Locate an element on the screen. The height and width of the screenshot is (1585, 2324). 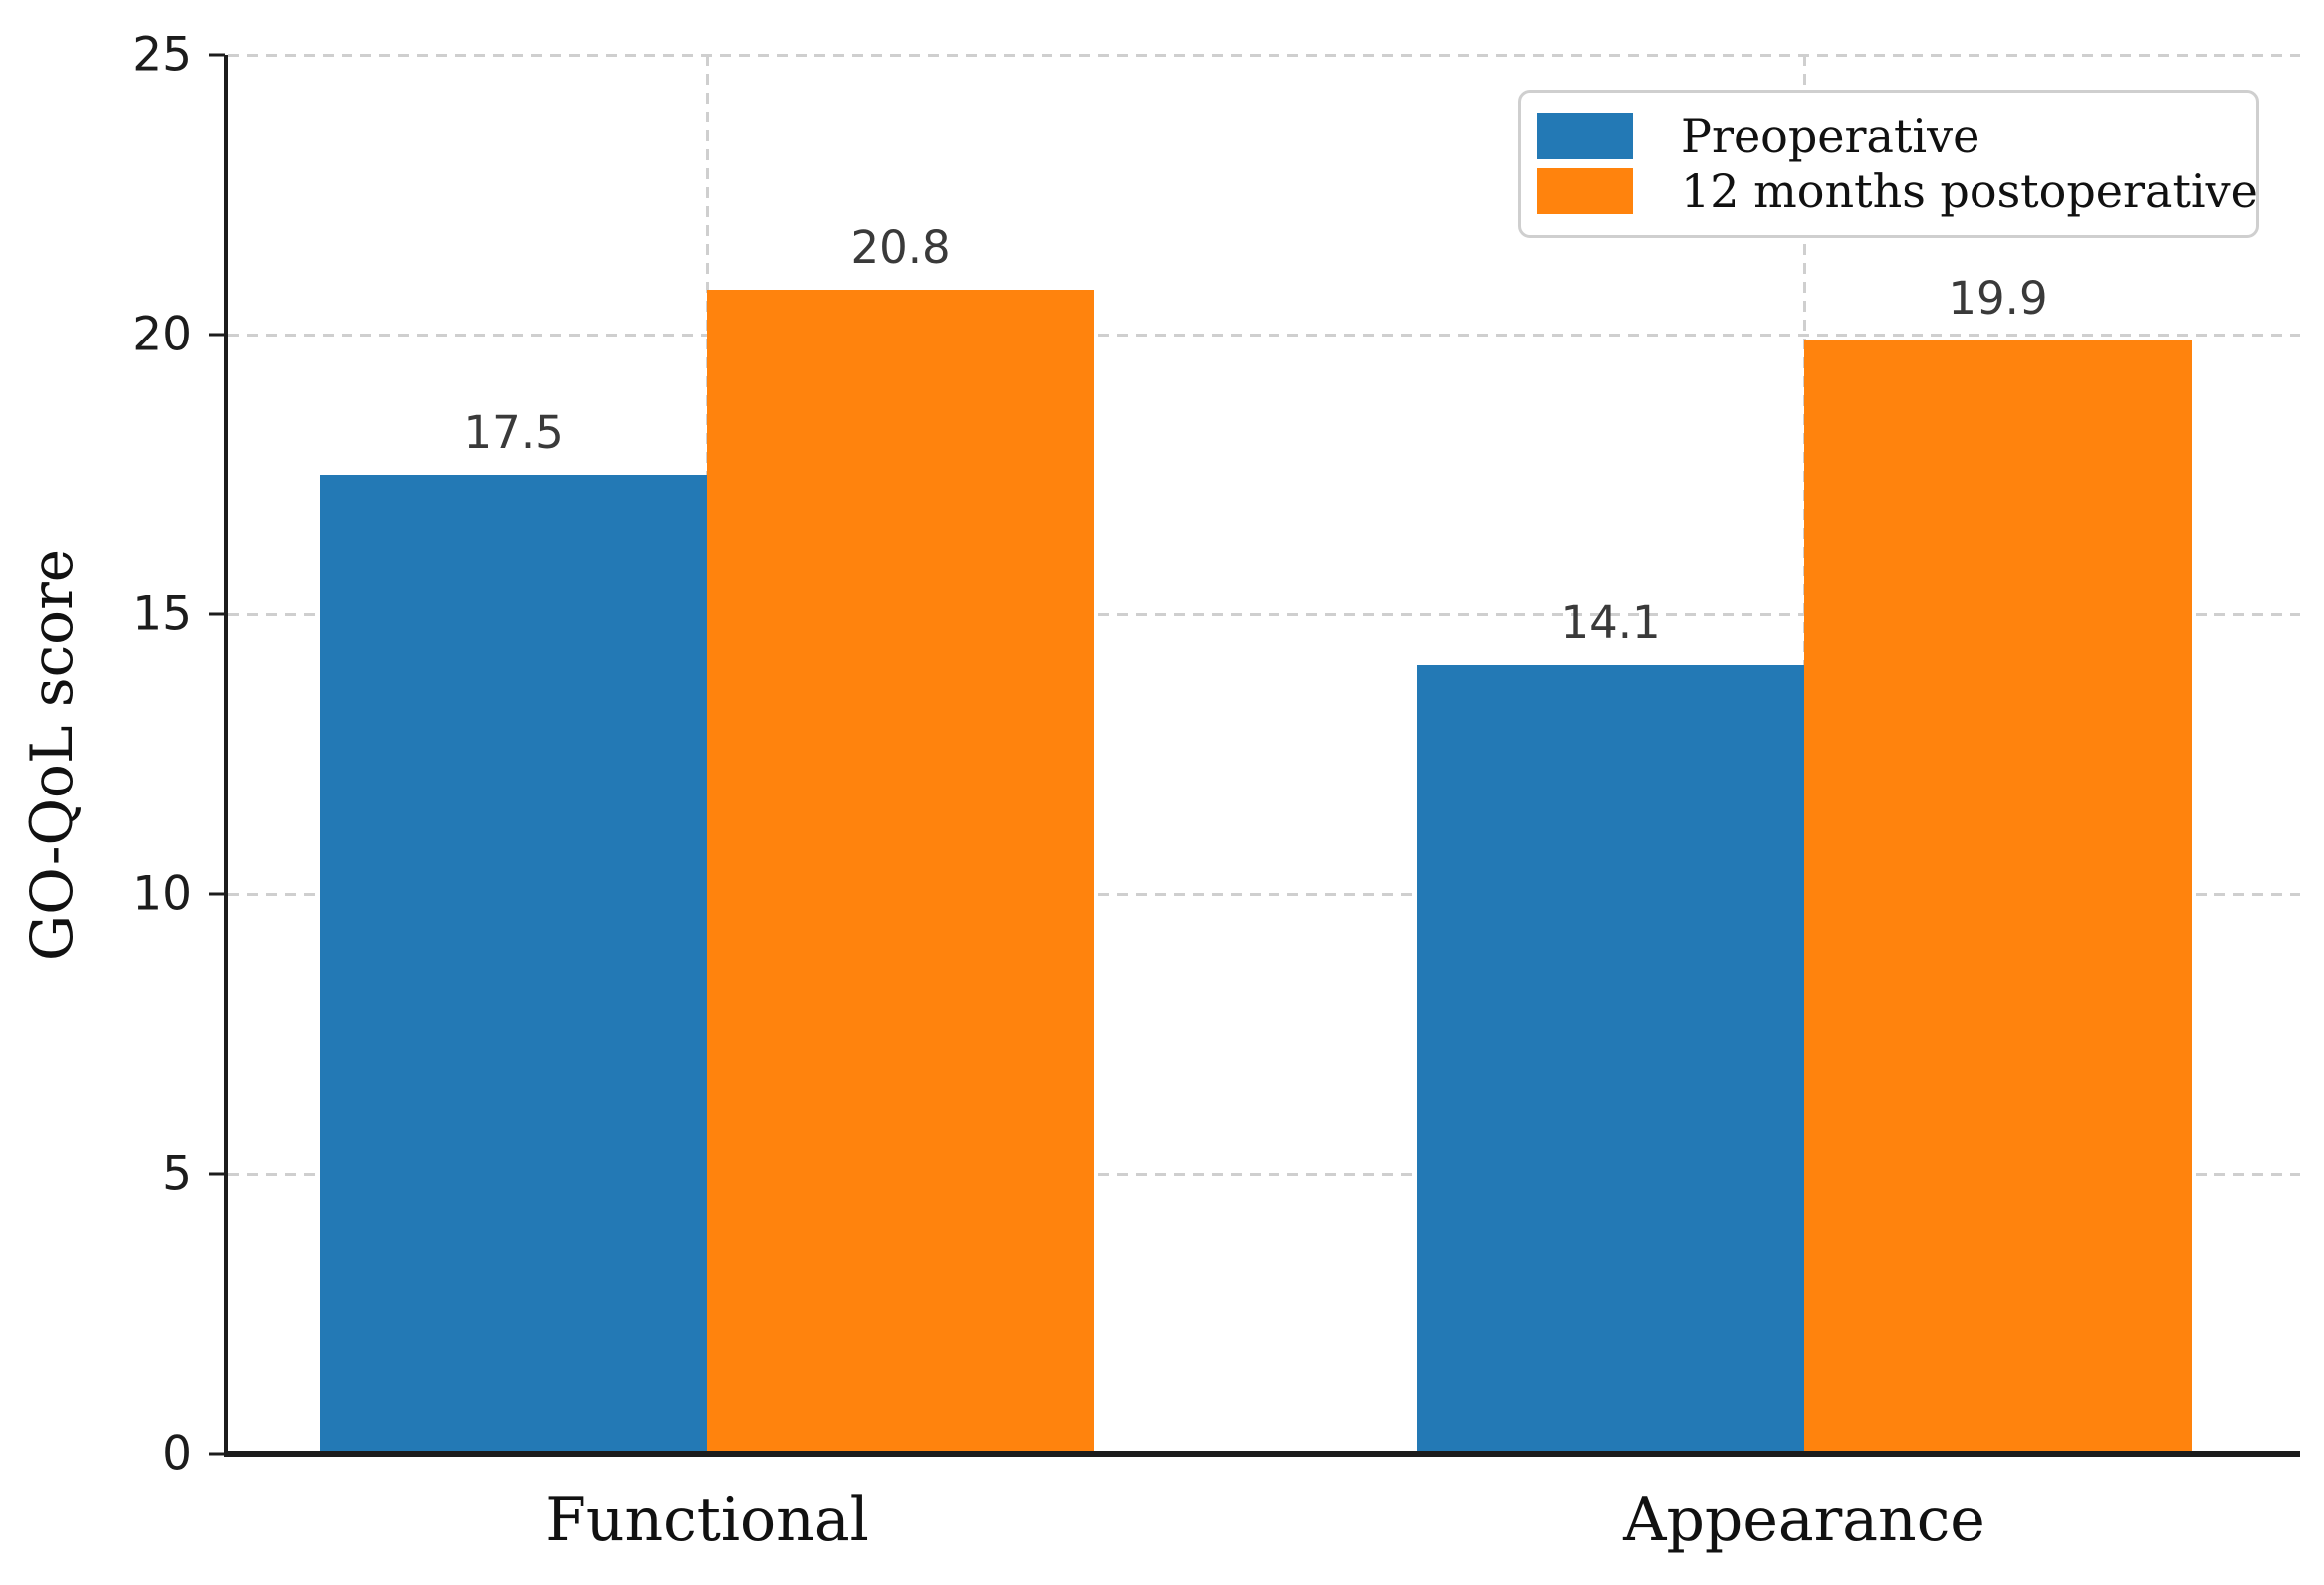
legend-label-preoperative: Preoperative is located at coordinates (1830, 136).